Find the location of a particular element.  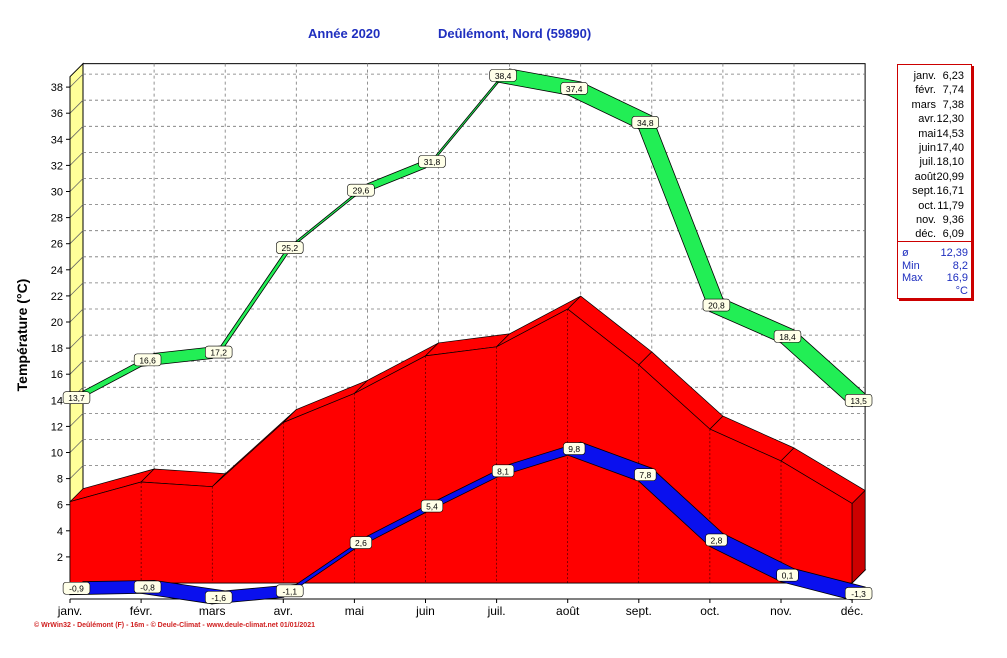

tmin-data-label: 9,8 is located at coordinates (574, 449).